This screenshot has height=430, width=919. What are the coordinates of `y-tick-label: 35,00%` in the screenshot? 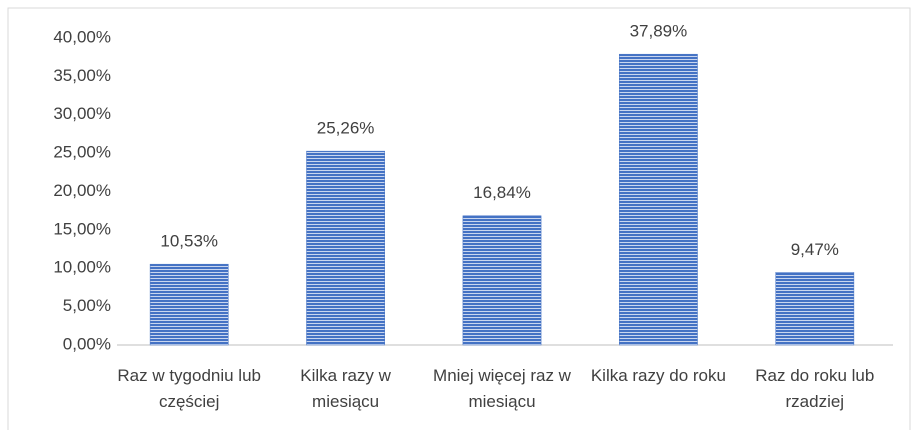 It's located at (82, 75).